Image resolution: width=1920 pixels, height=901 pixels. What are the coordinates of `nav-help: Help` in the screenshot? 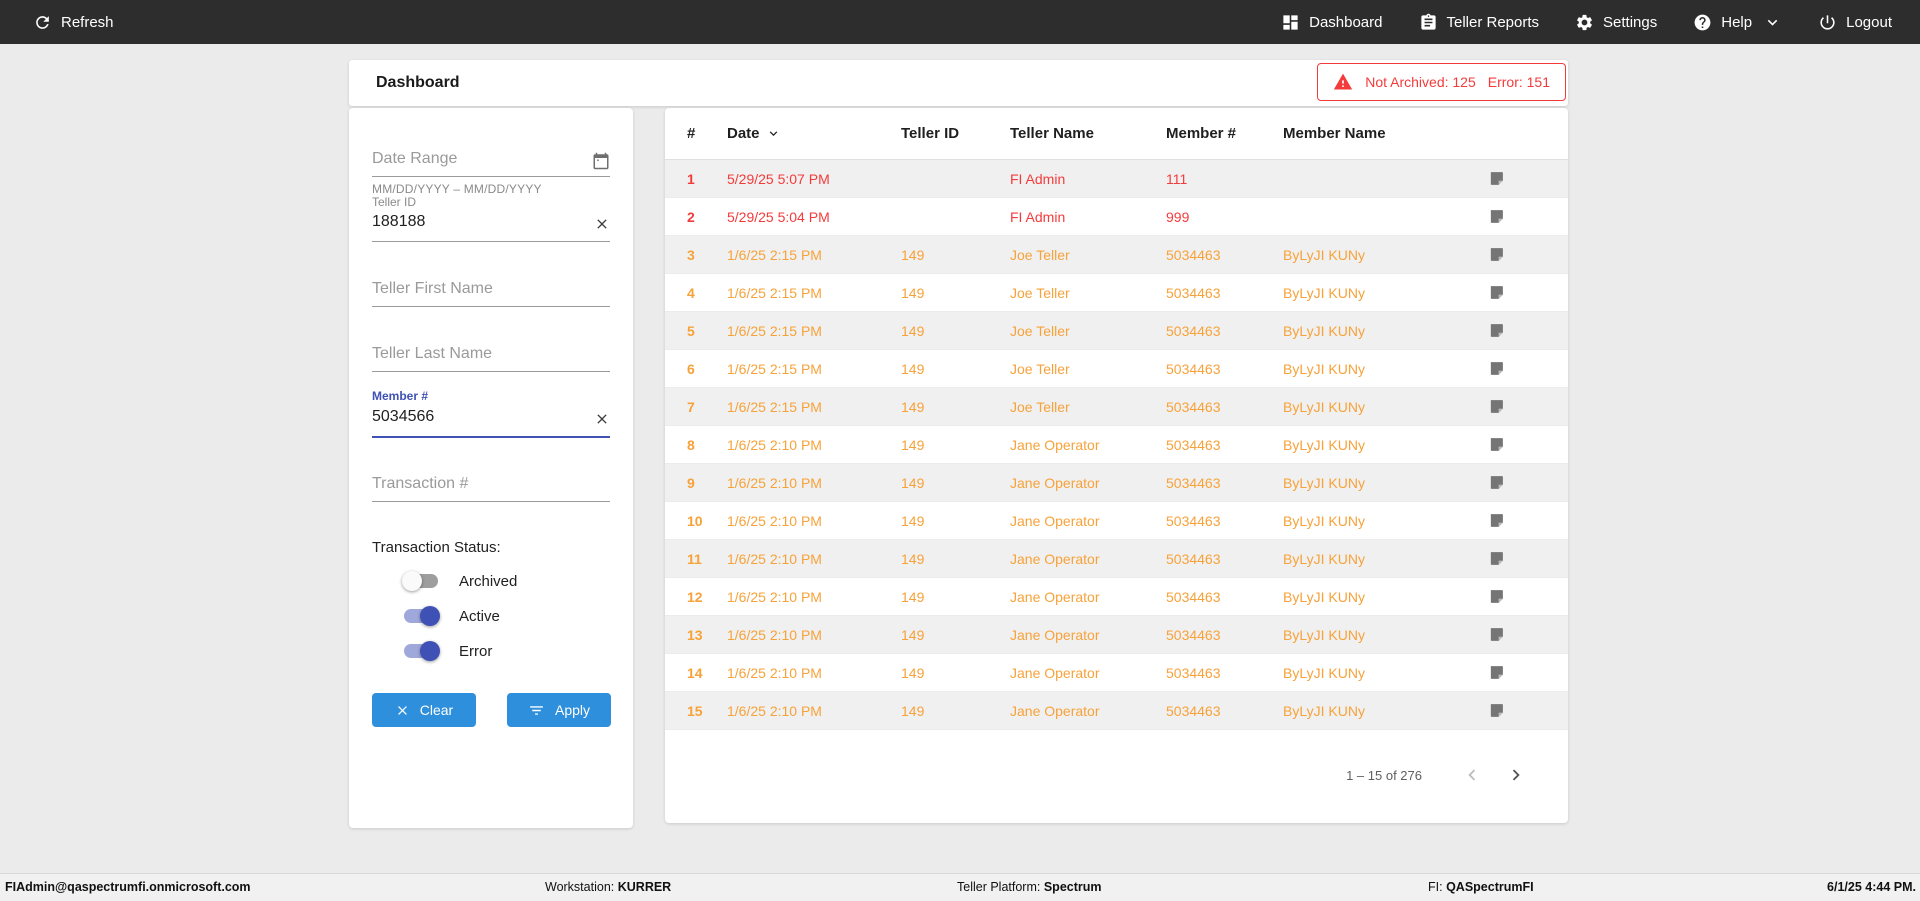 It's located at (1737, 22).